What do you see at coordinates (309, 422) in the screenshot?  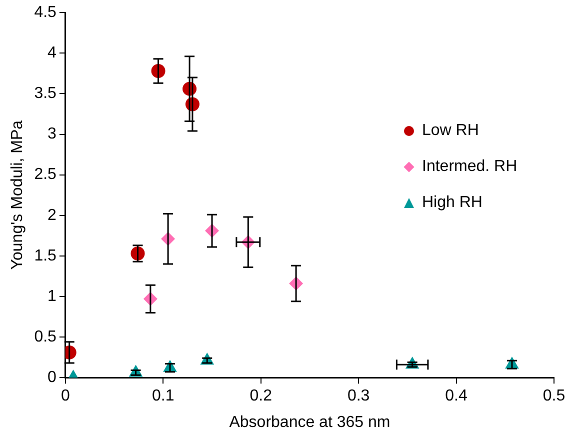 I see `x-axis-title: Absorbance at 365 nm` at bounding box center [309, 422].